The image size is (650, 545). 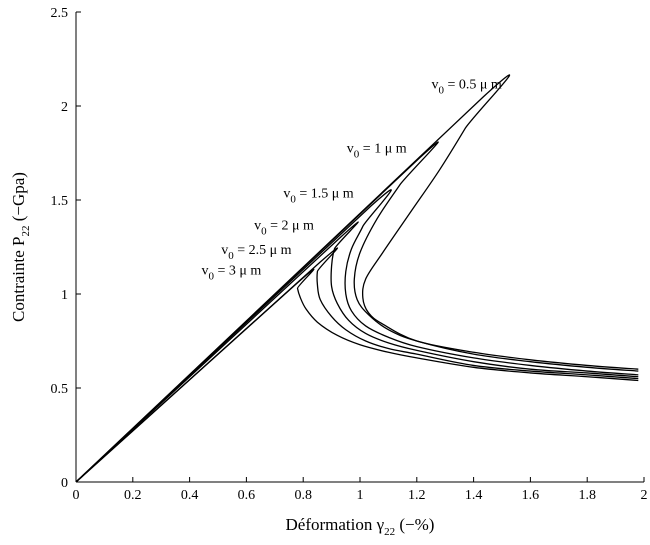 What do you see at coordinates (60, 13) in the screenshot?
I see `y-tick-label: 2.5` at bounding box center [60, 13].